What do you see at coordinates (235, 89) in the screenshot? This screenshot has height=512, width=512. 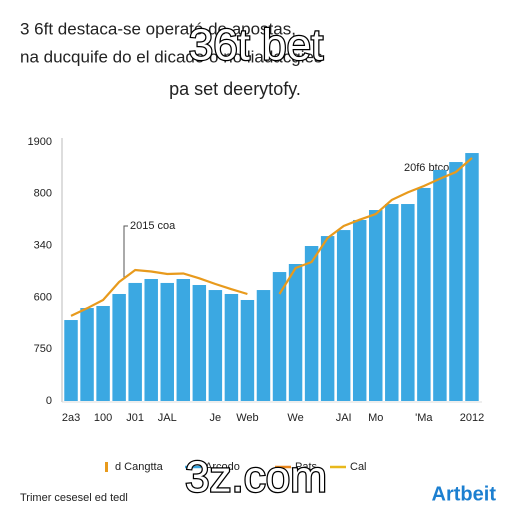 I see `title-line: pa set deerytofy.` at bounding box center [235, 89].